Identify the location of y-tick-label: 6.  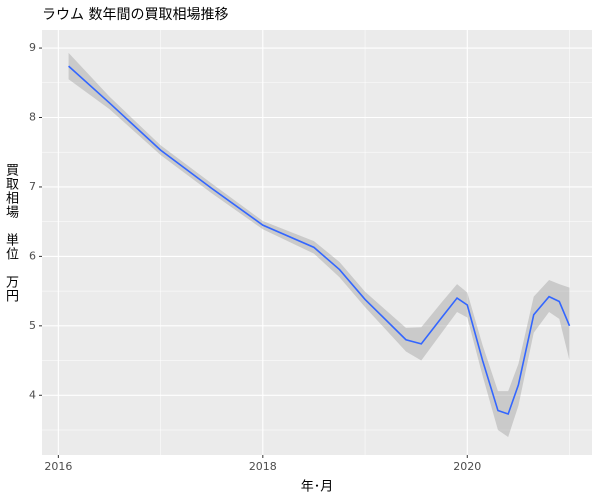
(32, 255).